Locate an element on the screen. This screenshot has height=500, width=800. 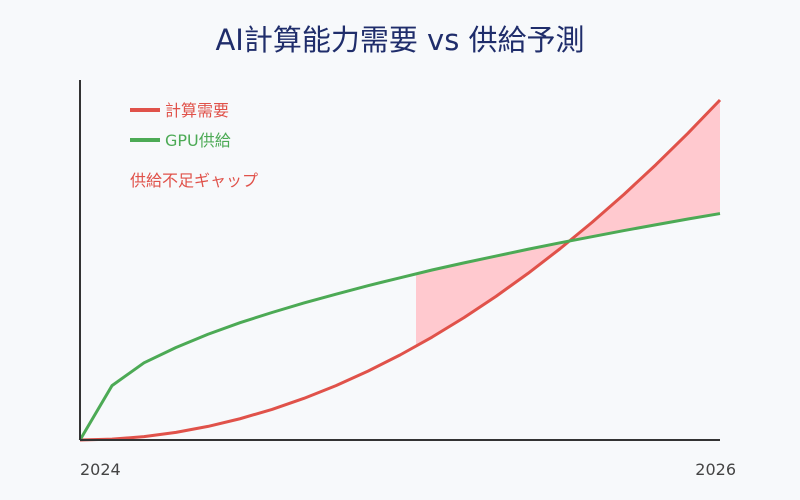
legend: 計算需要 GPU供給 供給不足ギャップ is located at coordinates (194, 145).